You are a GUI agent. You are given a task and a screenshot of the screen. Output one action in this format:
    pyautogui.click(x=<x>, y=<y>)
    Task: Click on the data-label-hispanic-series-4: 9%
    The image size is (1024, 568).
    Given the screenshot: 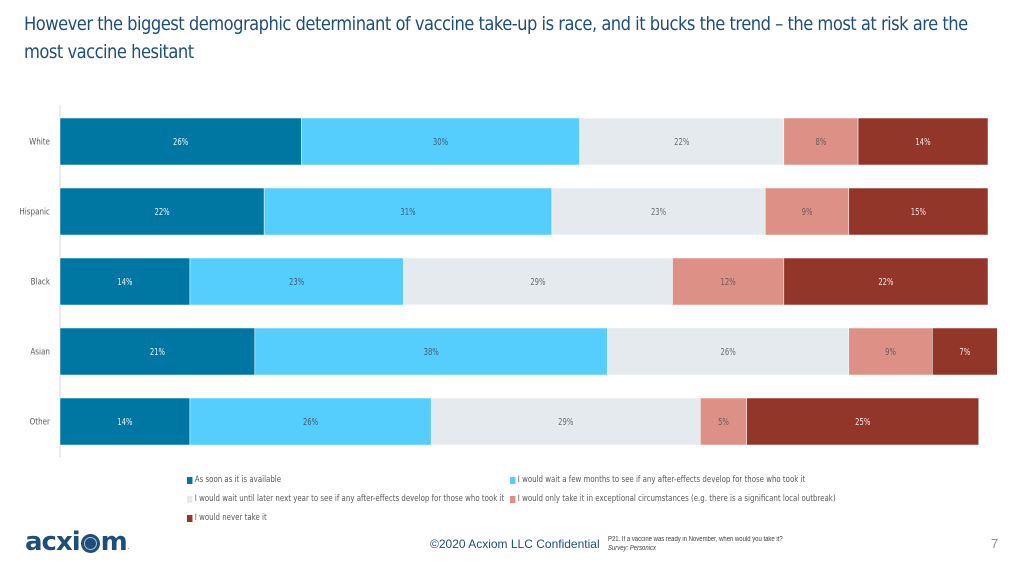 What is the action you would take?
    pyautogui.click(x=807, y=211)
    